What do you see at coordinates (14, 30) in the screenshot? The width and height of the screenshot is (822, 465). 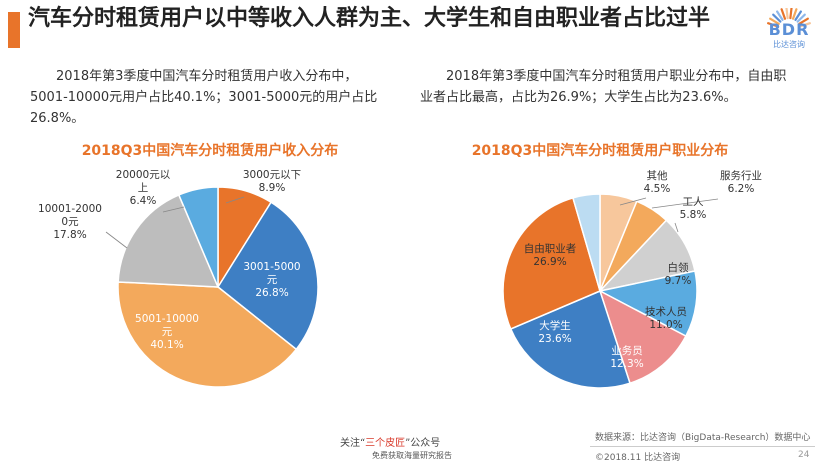 I see `title-accent-bar` at bounding box center [14, 30].